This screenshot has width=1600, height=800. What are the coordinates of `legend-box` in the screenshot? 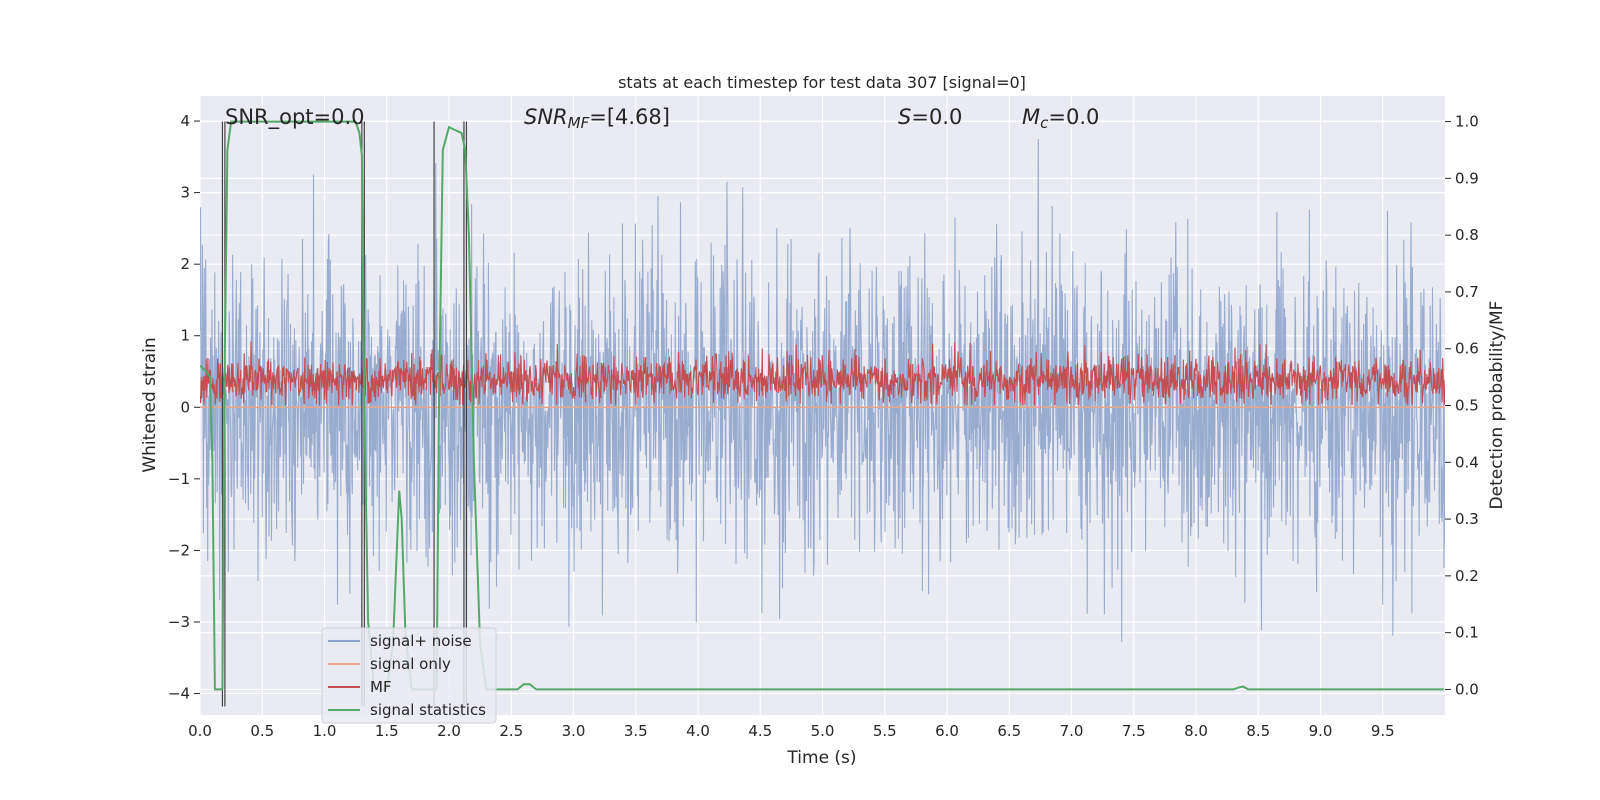 It's located at (409, 675).